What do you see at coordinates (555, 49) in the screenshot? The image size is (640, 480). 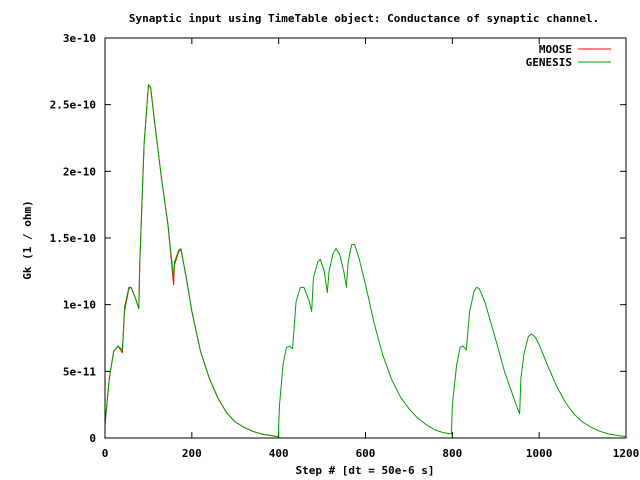 I see `legend-label-moose: MOOSE` at bounding box center [555, 49].